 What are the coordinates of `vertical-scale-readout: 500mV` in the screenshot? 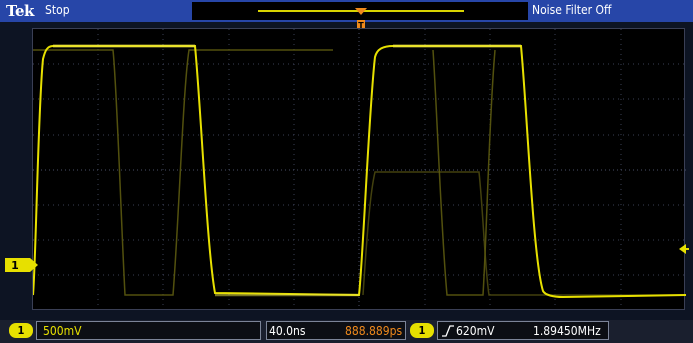 It's located at (148, 330).